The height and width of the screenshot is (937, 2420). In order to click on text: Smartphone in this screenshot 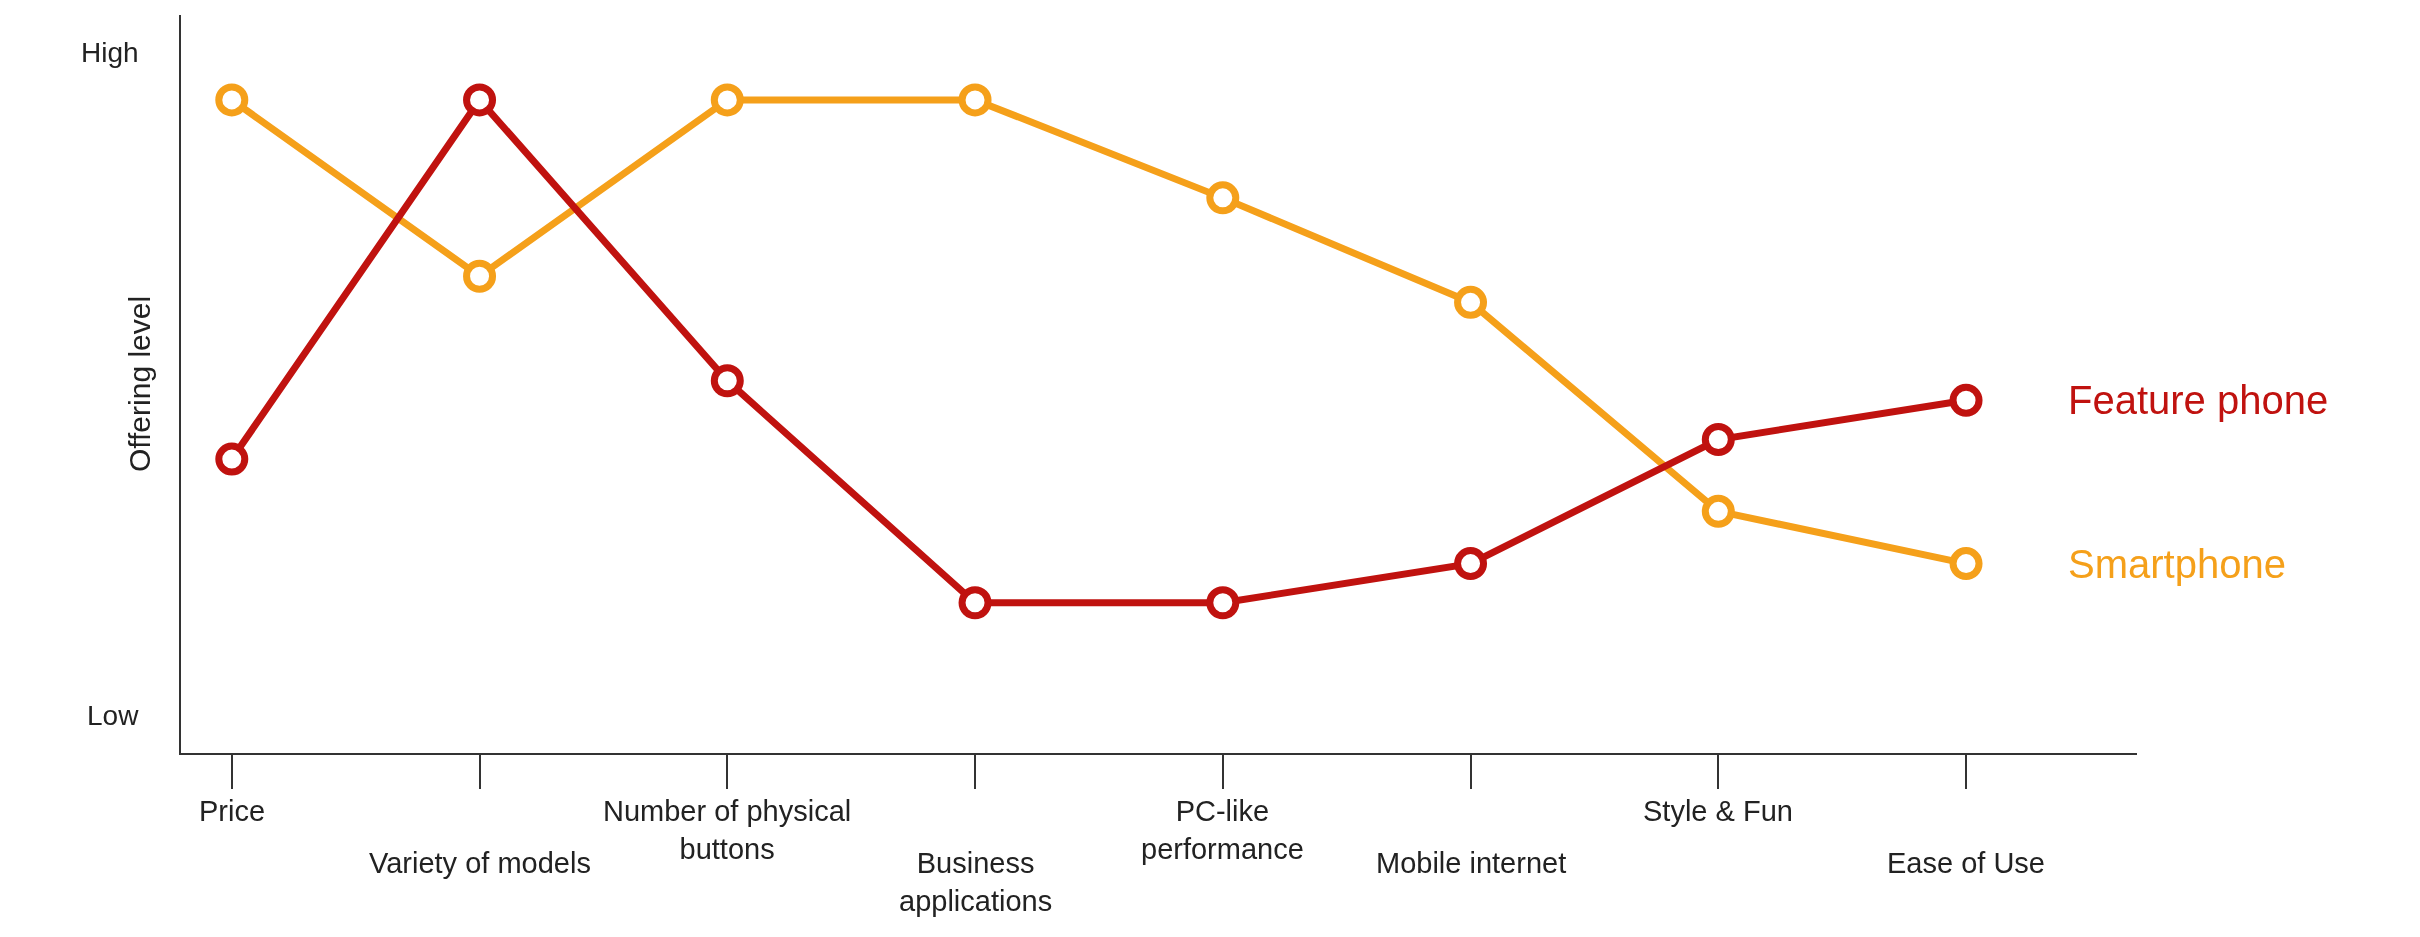, I will do `click(2177, 564)`.